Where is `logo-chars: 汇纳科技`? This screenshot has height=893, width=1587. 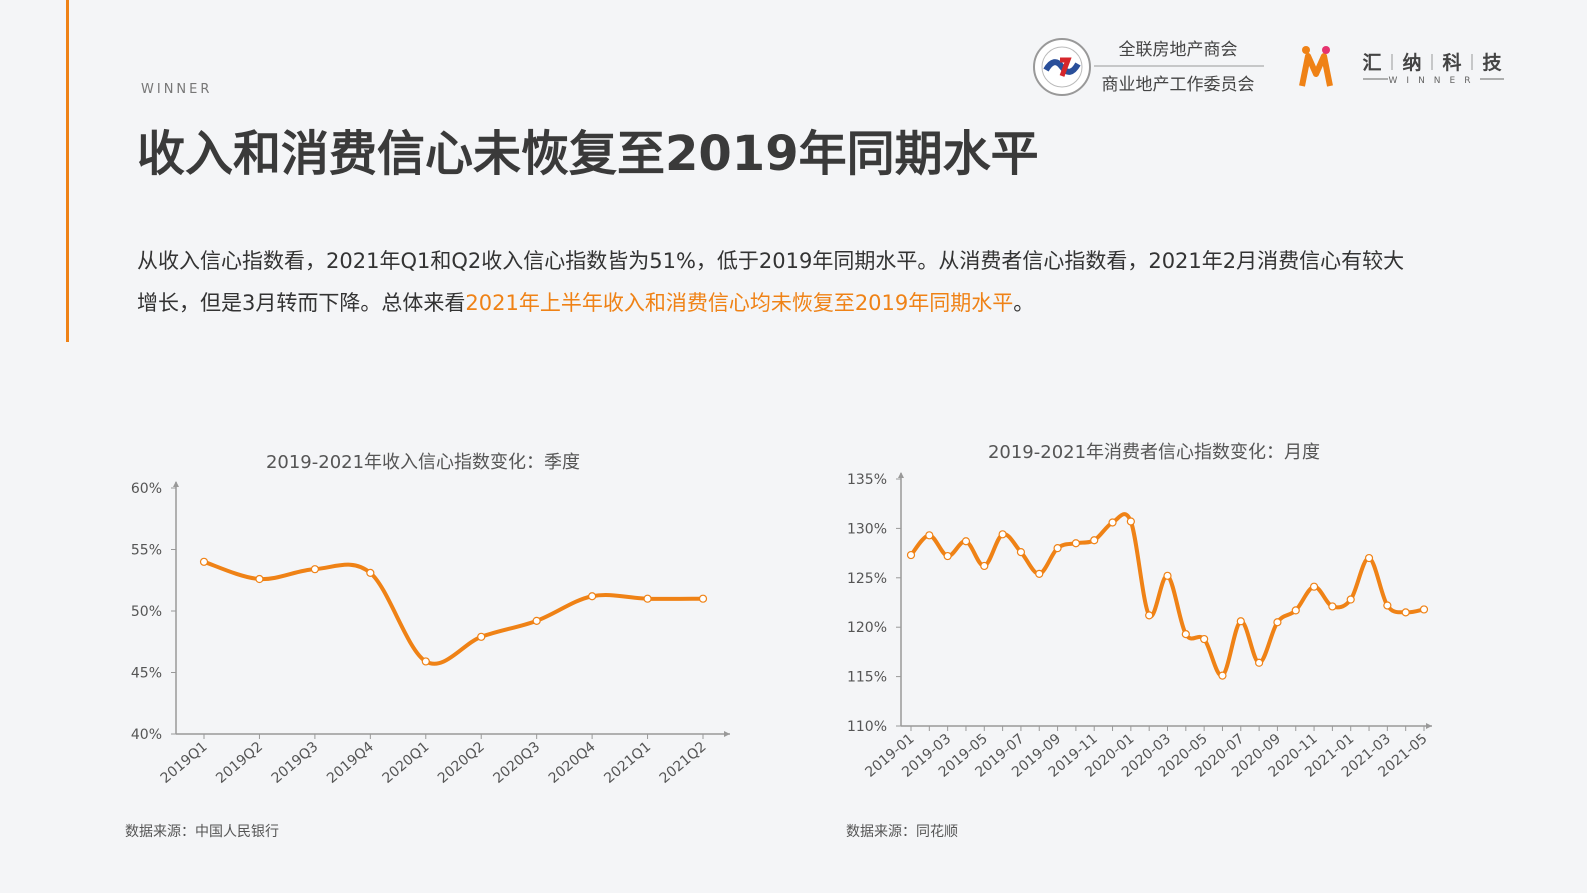 logo-chars: 汇纳科技 is located at coordinates (1432, 62).